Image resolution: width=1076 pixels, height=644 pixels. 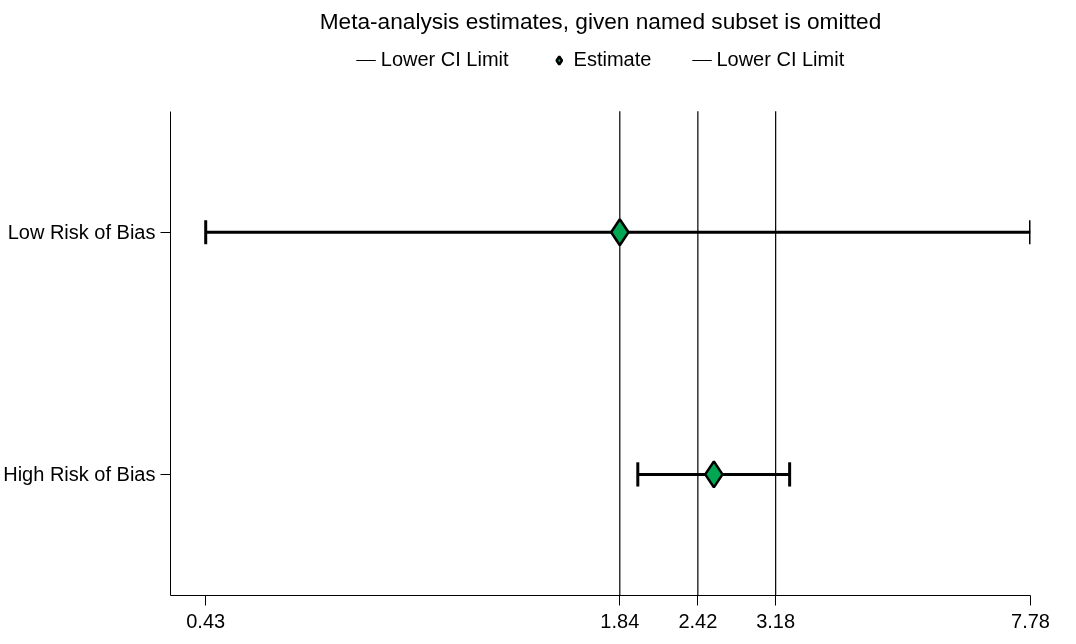 I want to click on x-tick-label: 7.78, so click(x=1030, y=620).